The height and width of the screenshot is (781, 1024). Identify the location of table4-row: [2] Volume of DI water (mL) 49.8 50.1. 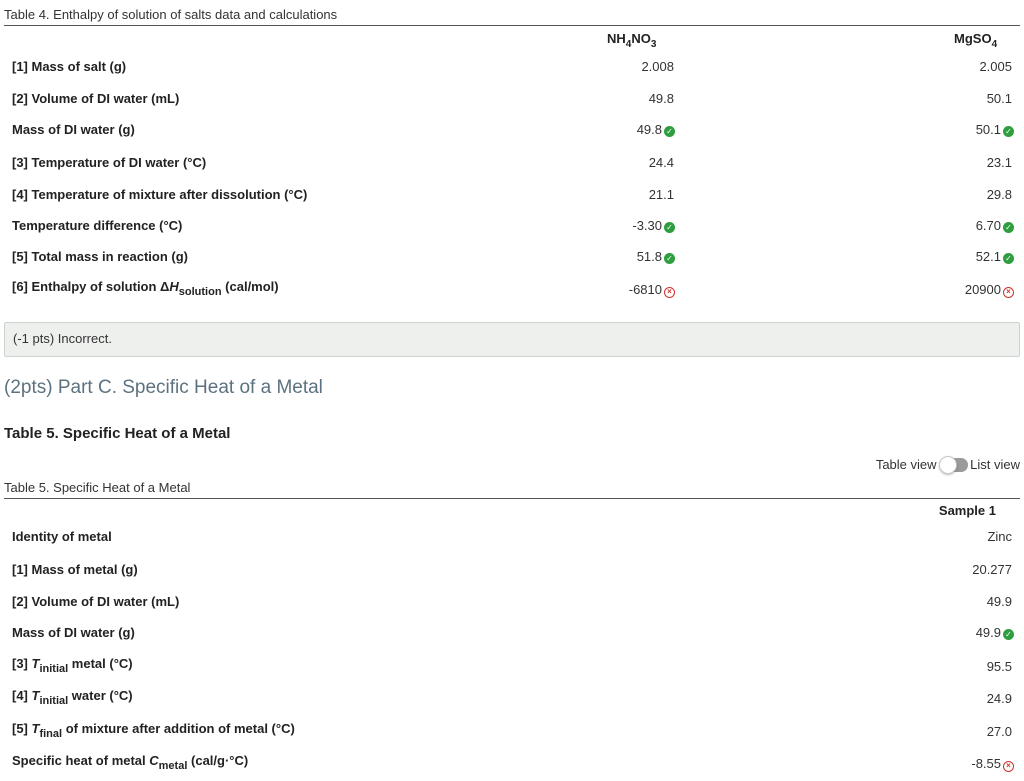
(512, 106).